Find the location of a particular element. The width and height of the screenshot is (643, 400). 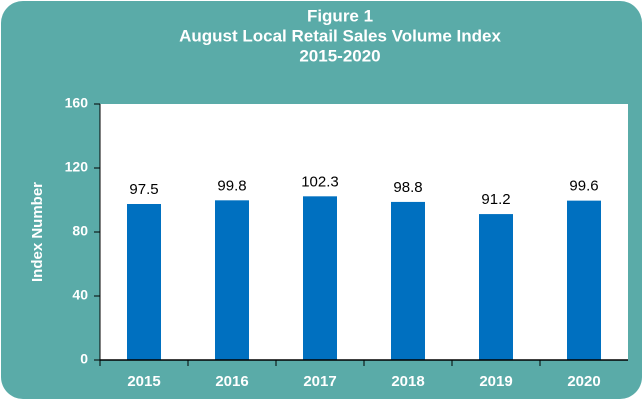

x-tick-label: 2020 is located at coordinates (583, 381).